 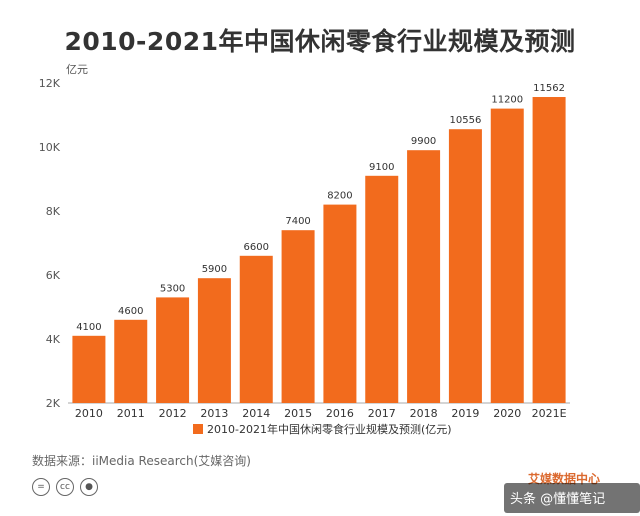 What do you see at coordinates (198, 429) in the screenshot?
I see `legend-swatch` at bounding box center [198, 429].